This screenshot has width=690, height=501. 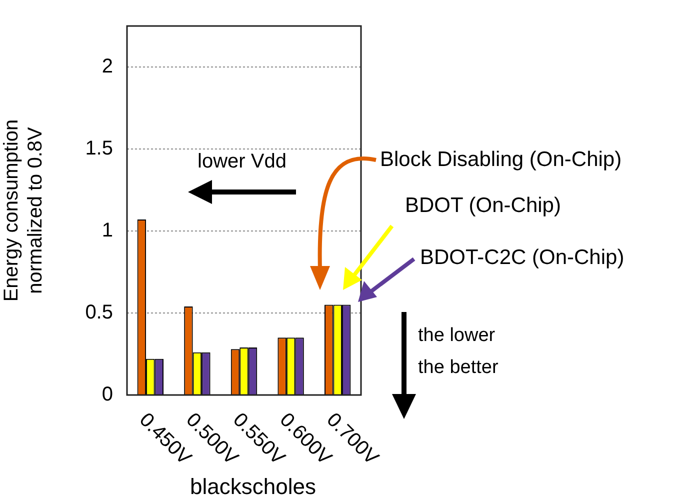 What do you see at coordinates (483, 205) in the screenshot?
I see `text: BDOT (On-Chip)` at bounding box center [483, 205].